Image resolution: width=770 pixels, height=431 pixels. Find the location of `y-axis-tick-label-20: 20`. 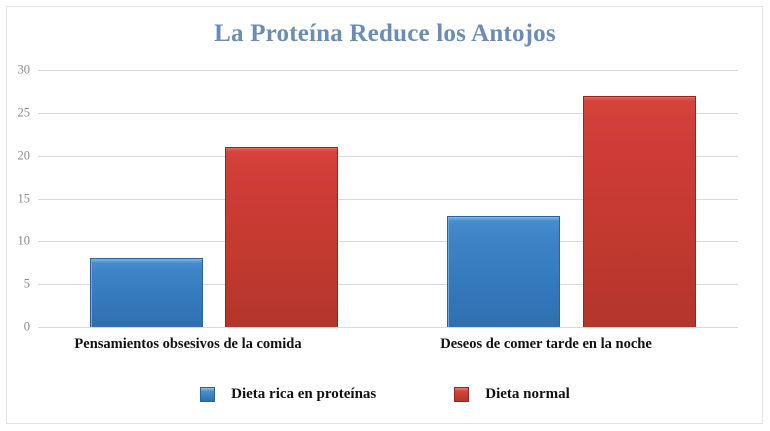

y-axis-tick-label-20: 20 is located at coordinates (24, 155).